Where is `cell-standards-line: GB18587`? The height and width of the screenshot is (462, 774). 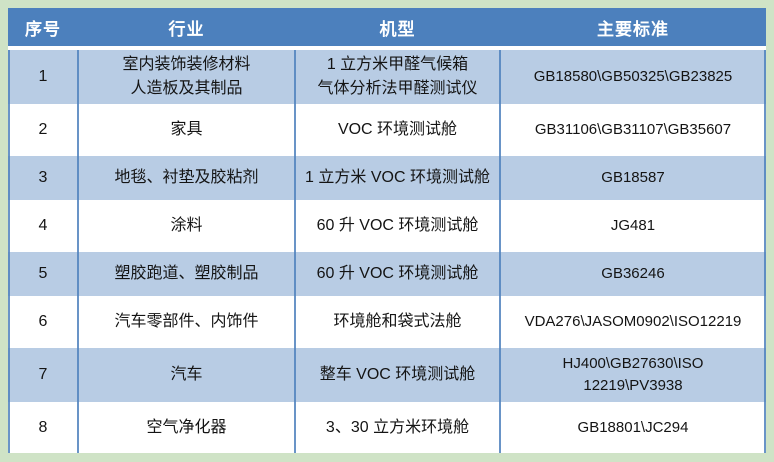 cell-standards-line: GB18587 is located at coordinates (633, 177).